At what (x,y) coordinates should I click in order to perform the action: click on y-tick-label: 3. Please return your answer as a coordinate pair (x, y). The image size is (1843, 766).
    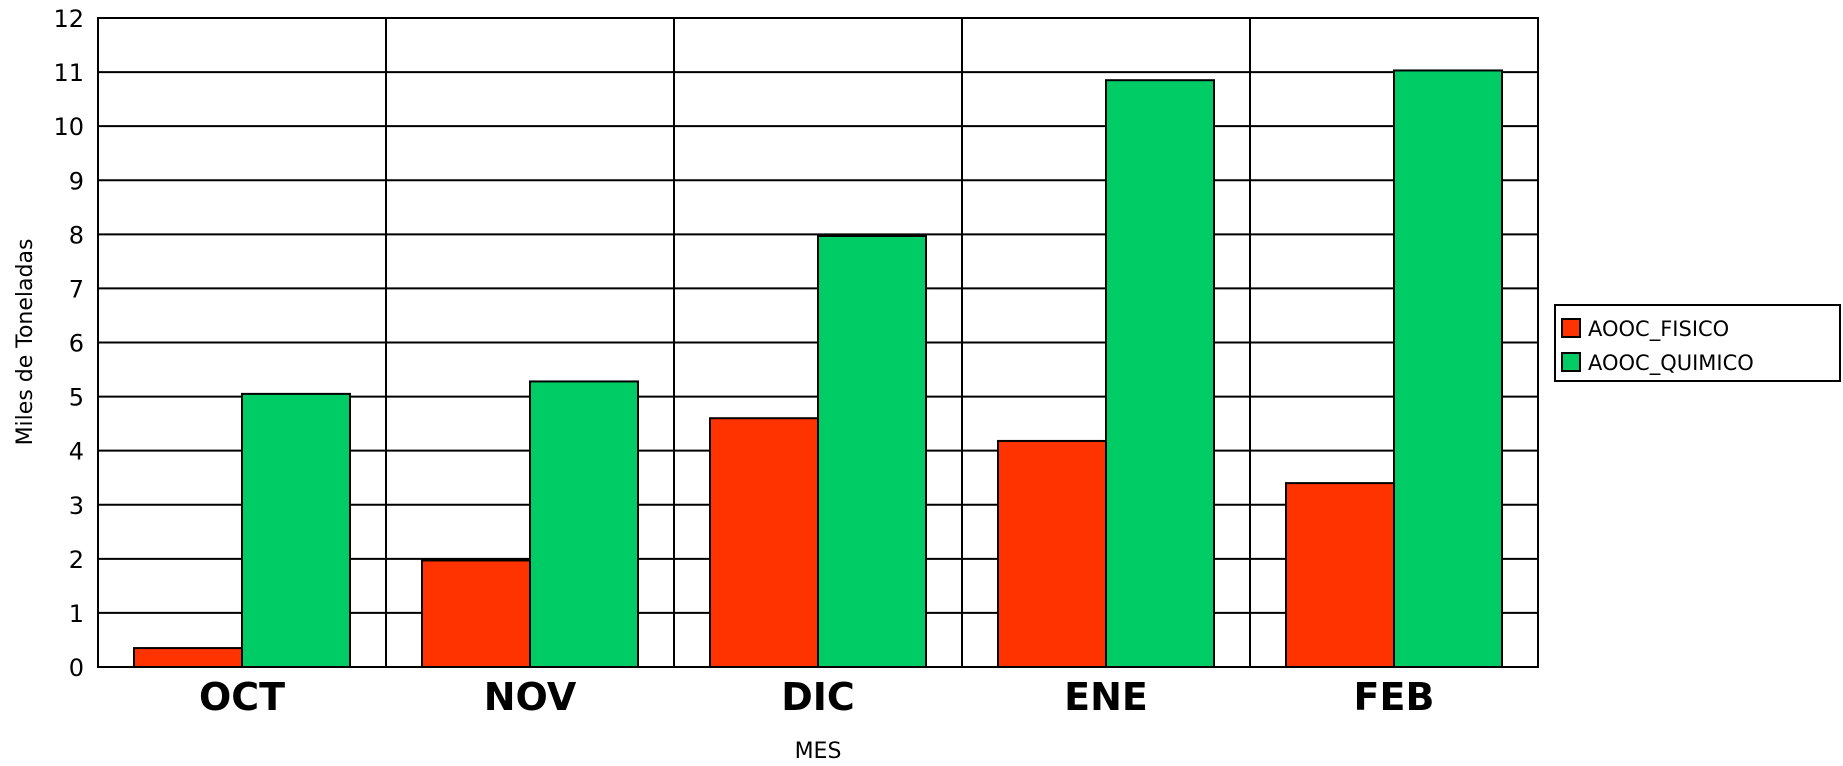
    Looking at the image, I should click on (76, 506).